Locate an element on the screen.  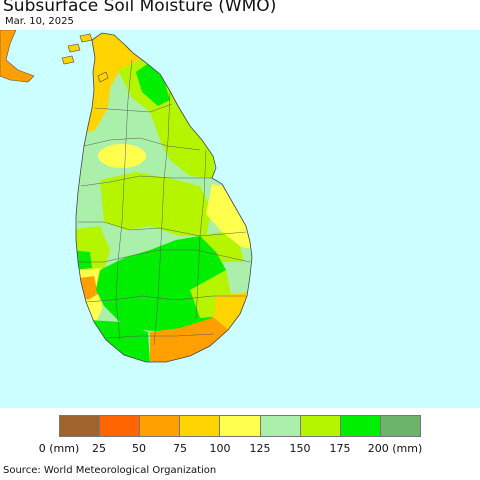
south-coast-orange-zone is located at coordinates (193, 337).